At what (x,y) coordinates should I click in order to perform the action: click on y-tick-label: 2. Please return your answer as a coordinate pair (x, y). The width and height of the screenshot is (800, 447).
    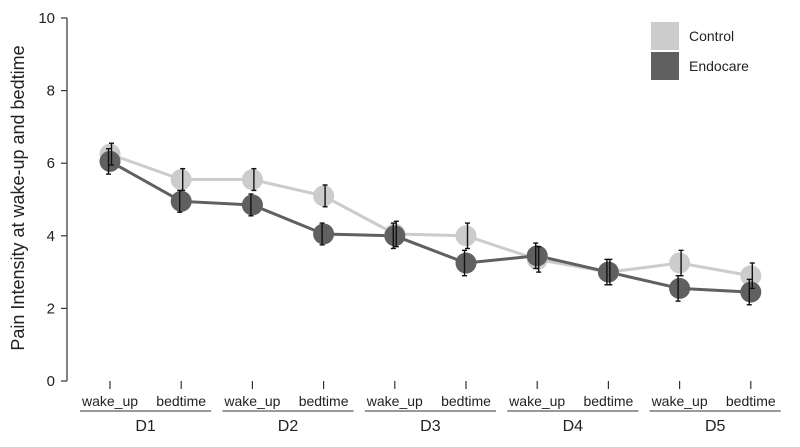
    Looking at the image, I should click on (51, 308).